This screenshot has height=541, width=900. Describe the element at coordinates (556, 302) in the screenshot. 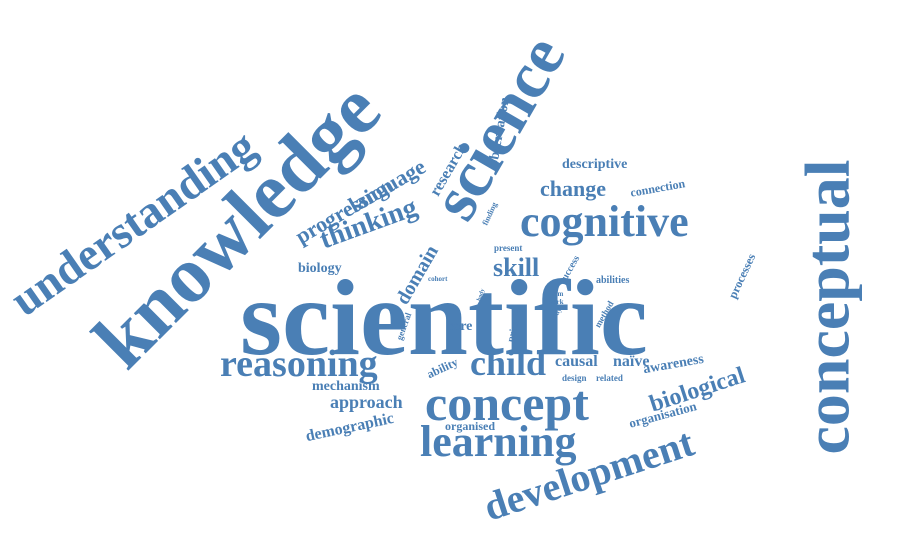

I see `word-work: work` at that location.